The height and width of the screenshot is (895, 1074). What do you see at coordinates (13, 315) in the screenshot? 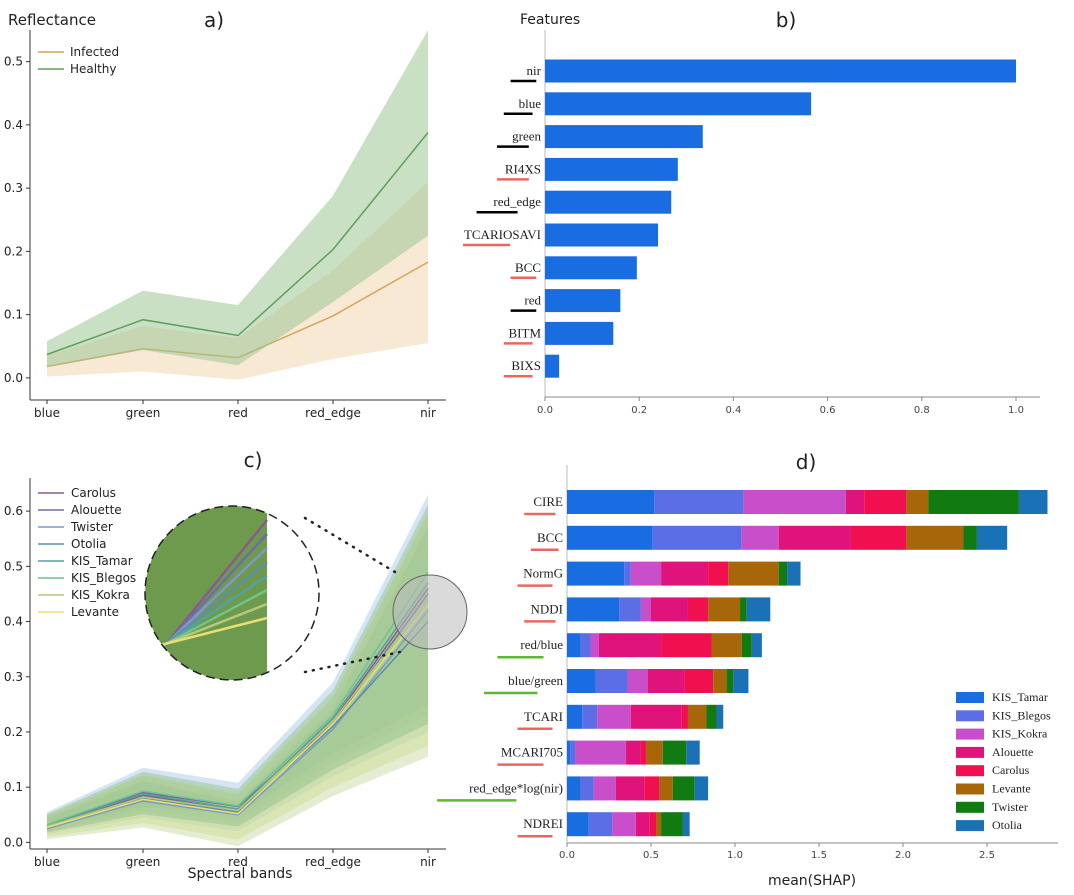
I see `tick-label-a-y: 0.1` at bounding box center [13, 315].